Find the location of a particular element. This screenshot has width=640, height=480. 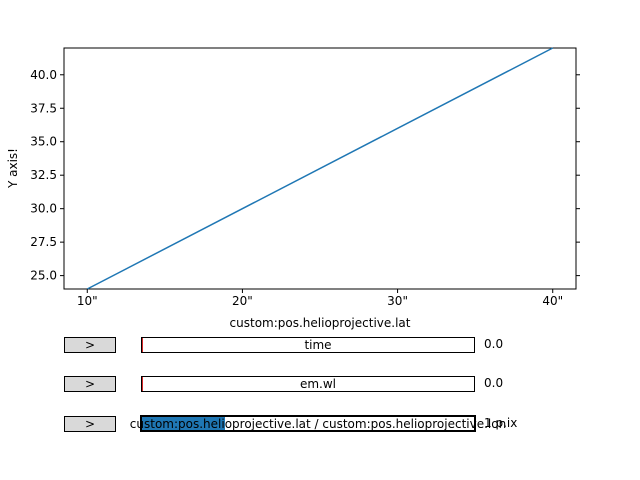

slider-fill is located at coordinates (183, 423).